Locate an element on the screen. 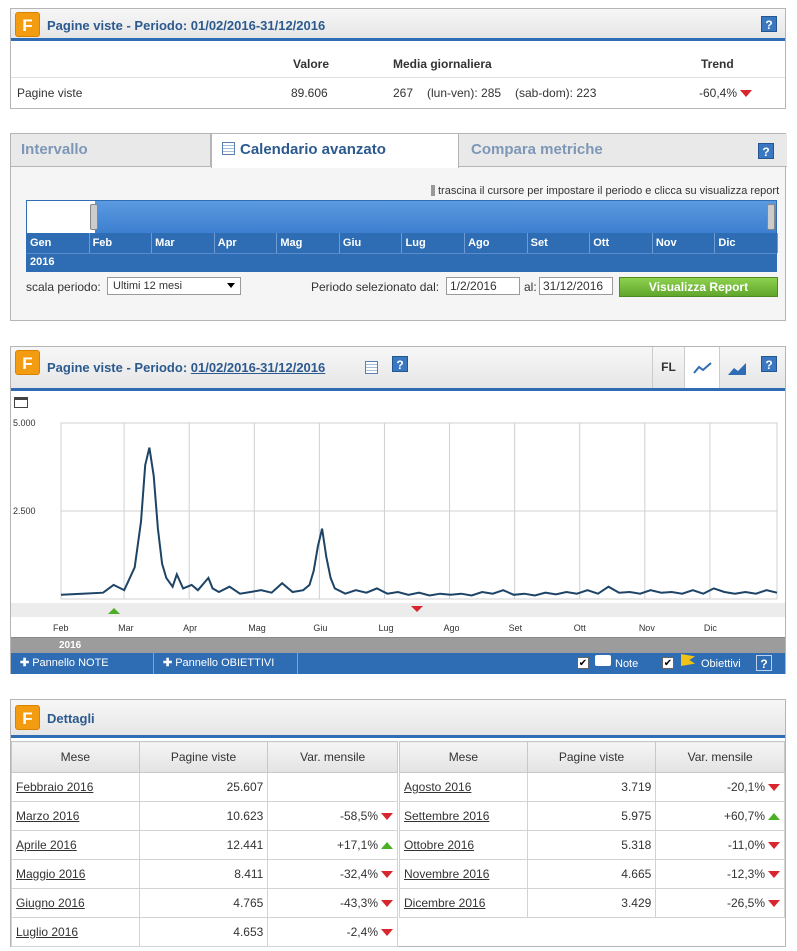 The width and height of the screenshot is (797, 951). drag-handle-icon is located at coordinates (433, 190).